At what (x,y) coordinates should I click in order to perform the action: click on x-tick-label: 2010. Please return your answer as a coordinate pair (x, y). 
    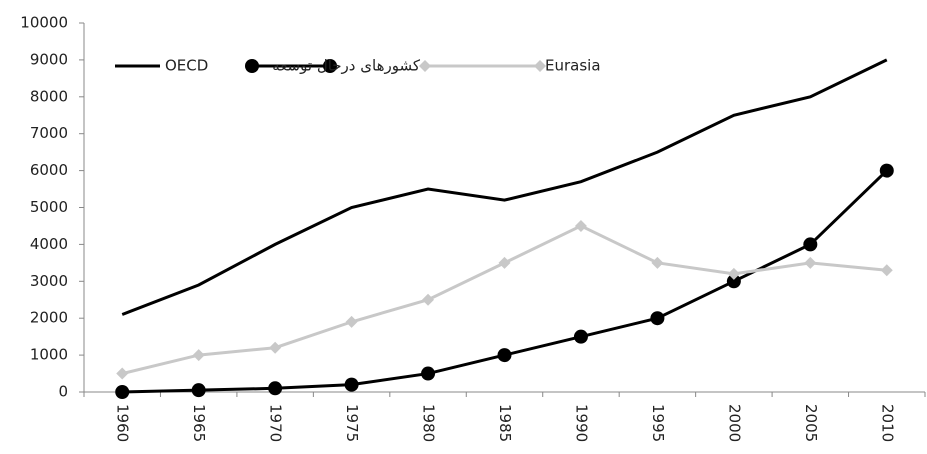
    Looking at the image, I should click on (887, 423).